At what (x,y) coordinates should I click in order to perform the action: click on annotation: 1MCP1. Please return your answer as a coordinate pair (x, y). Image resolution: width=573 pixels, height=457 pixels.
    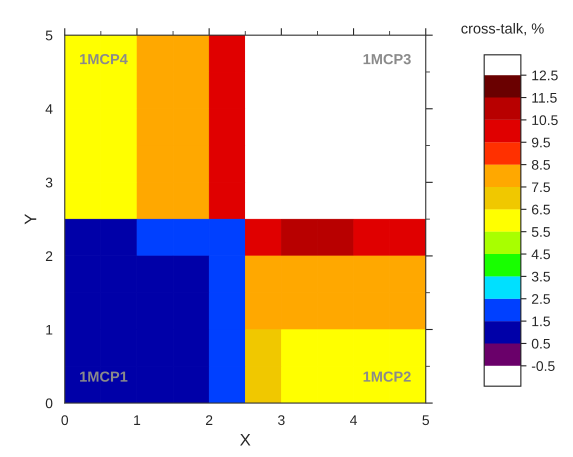
    Looking at the image, I should click on (104, 376).